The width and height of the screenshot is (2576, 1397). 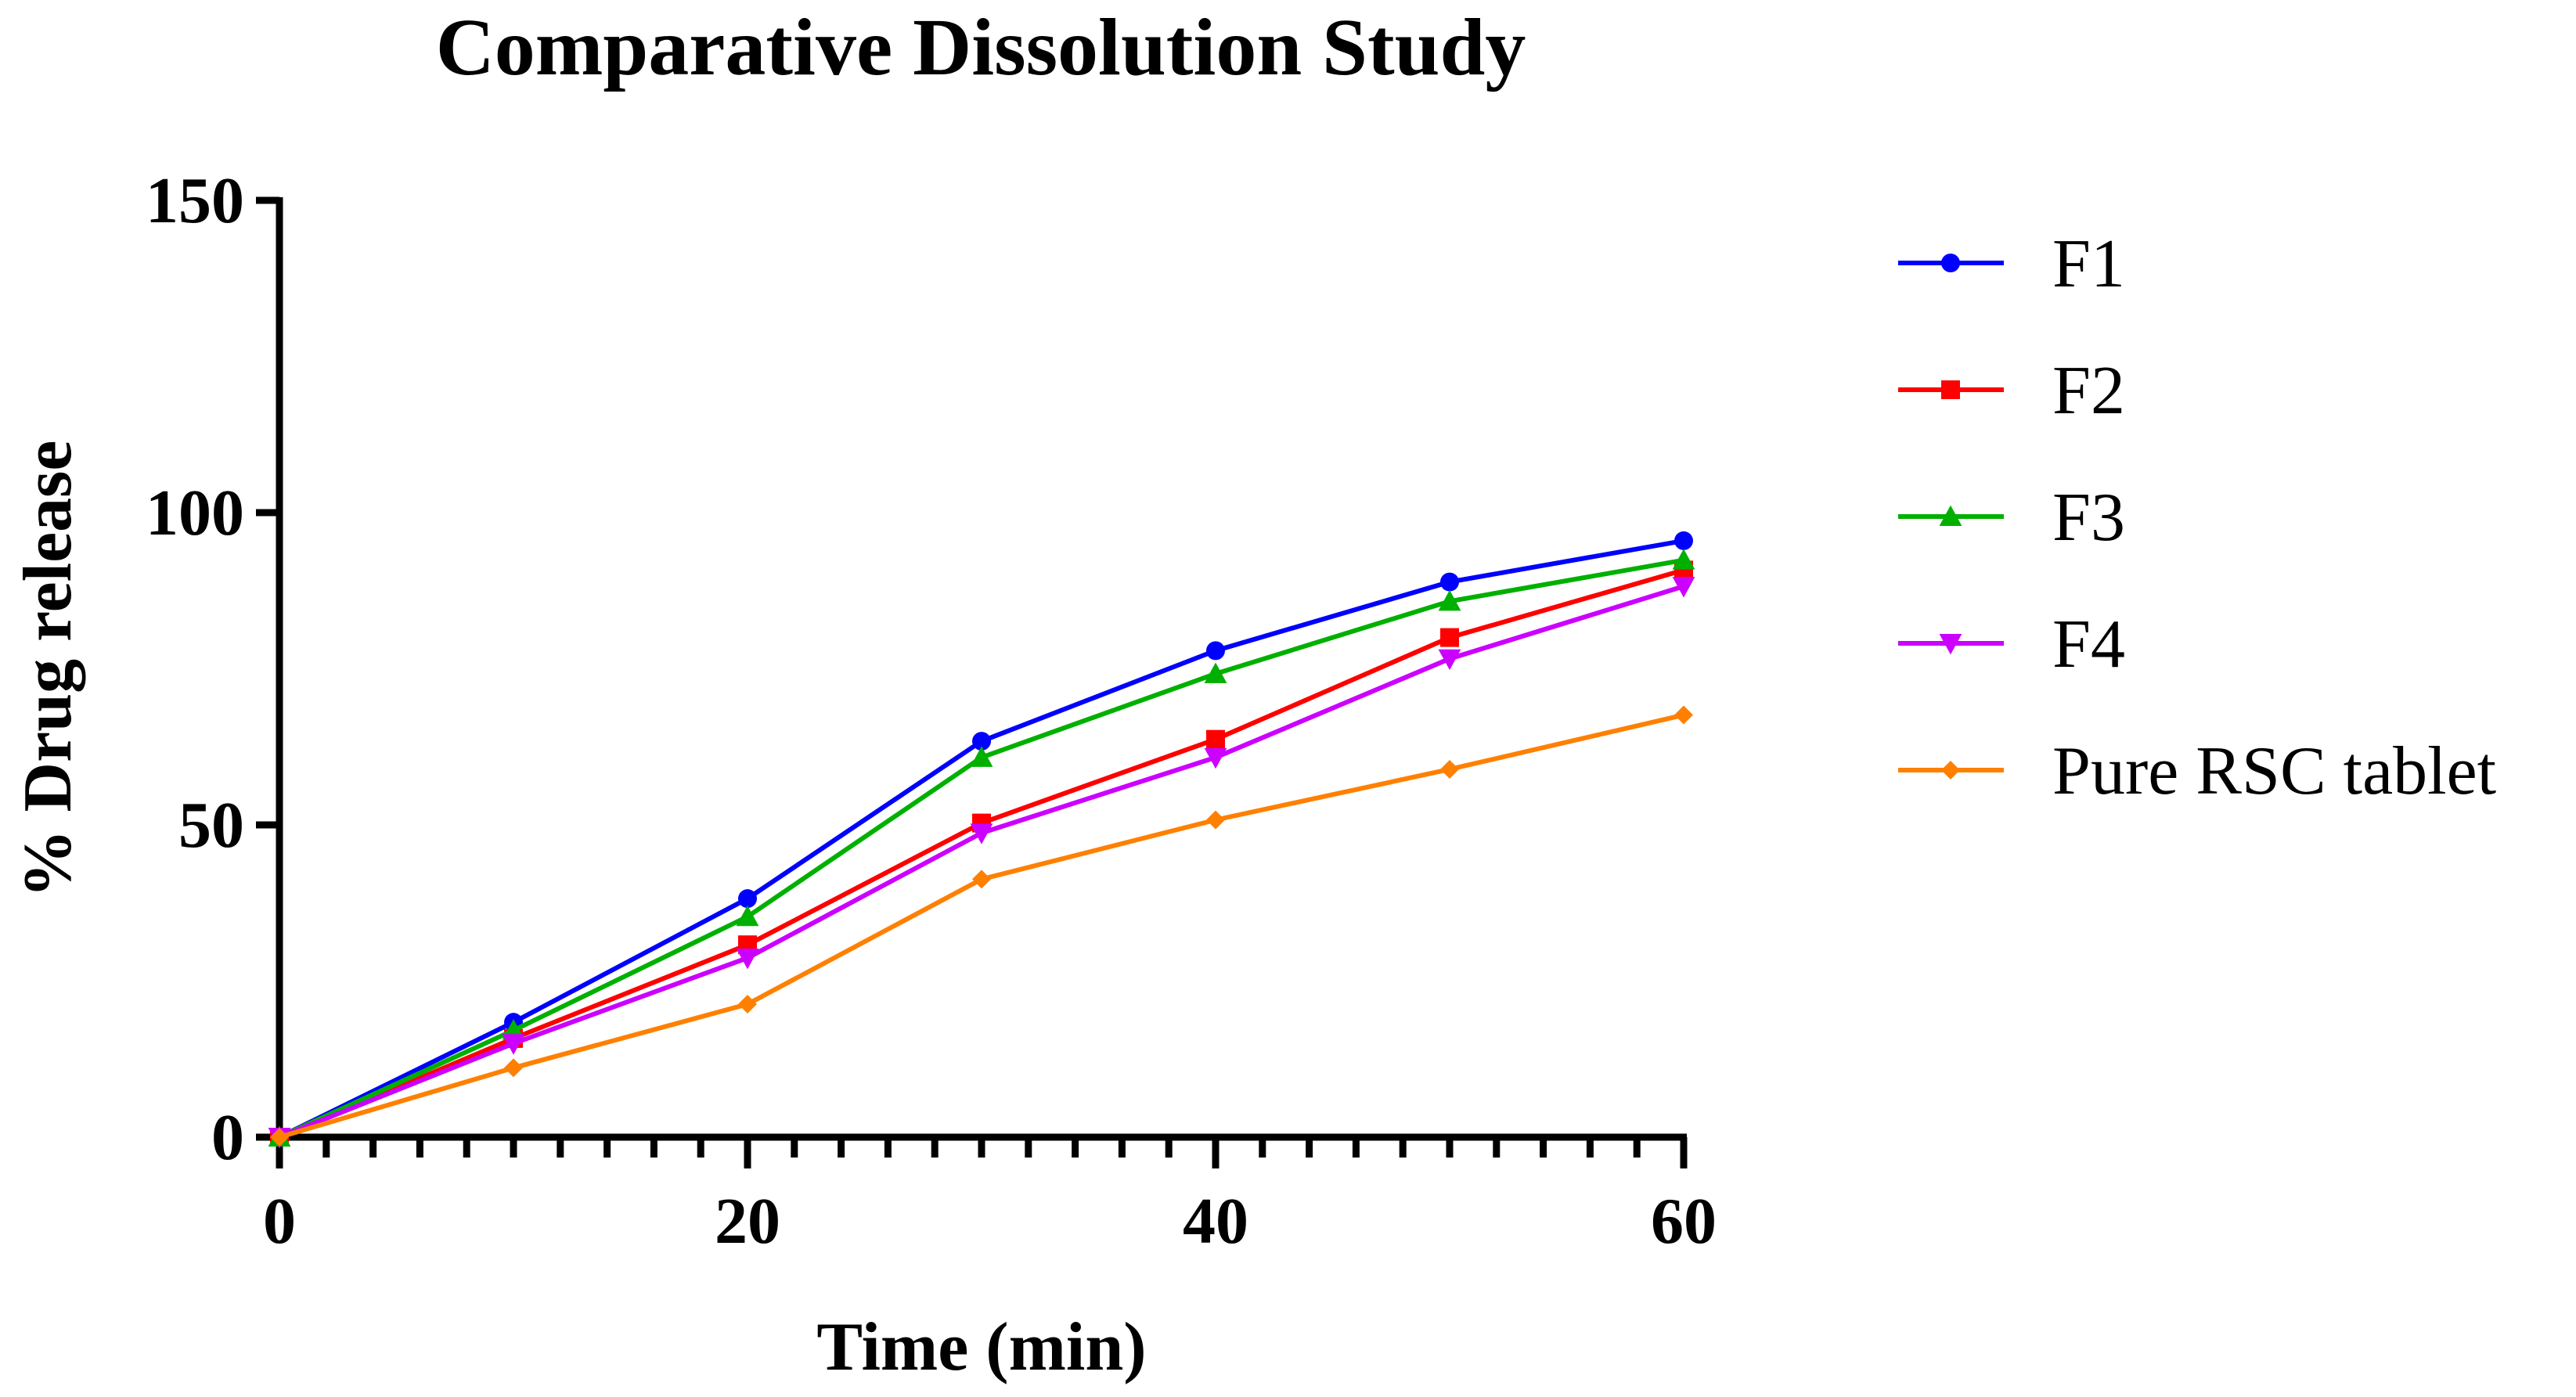 What do you see at coordinates (1215, 1221) in the screenshot?
I see `x-tick-label: 40` at bounding box center [1215, 1221].